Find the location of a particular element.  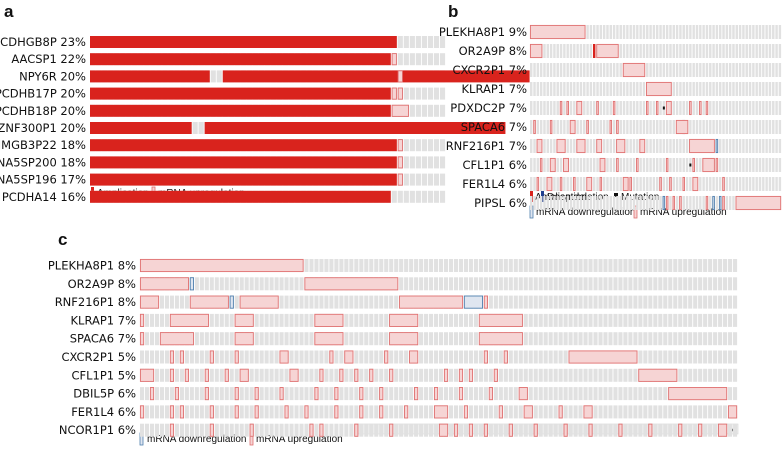

gene-label: PCDHB17P 20% is located at coordinates (43, 94).